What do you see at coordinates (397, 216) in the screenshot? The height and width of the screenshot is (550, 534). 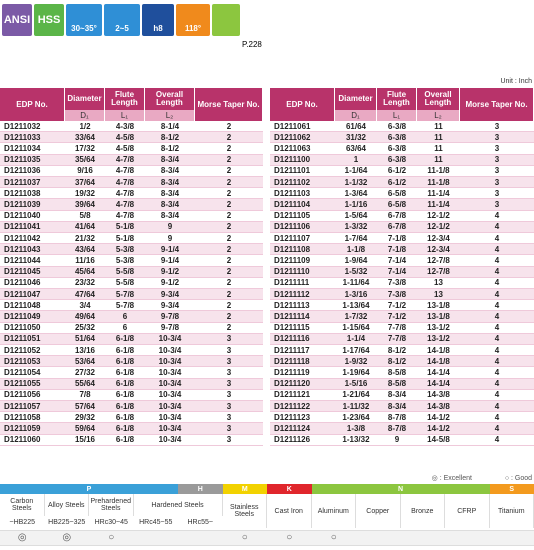 I see `cell: 6-7/8` at bounding box center [397, 216].